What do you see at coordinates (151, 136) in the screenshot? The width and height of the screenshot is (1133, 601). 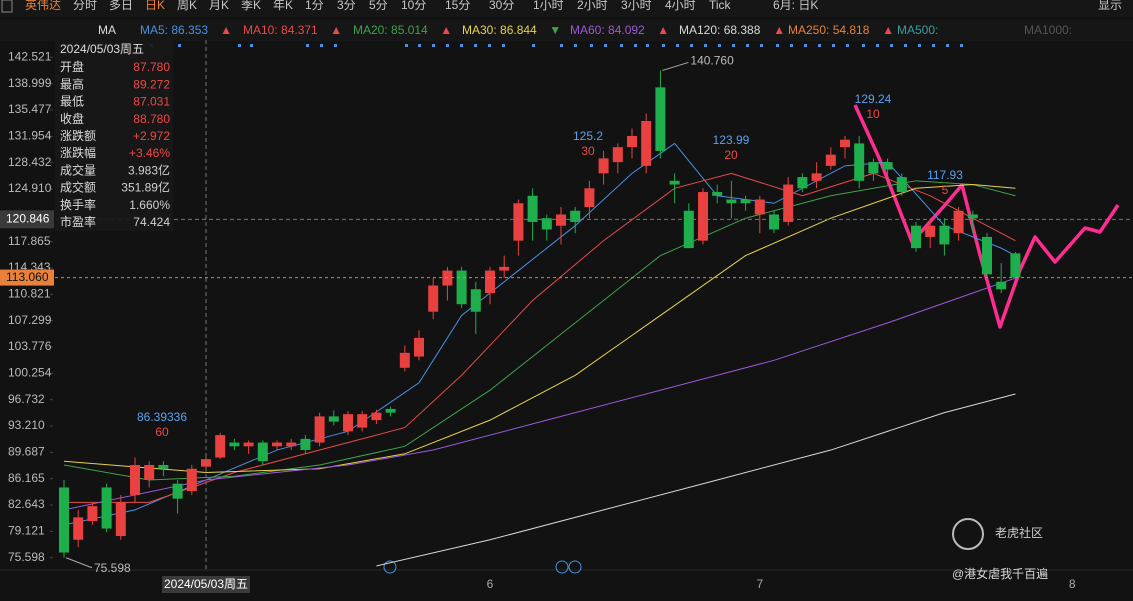 I see `info-value: +2.972` at bounding box center [151, 136].